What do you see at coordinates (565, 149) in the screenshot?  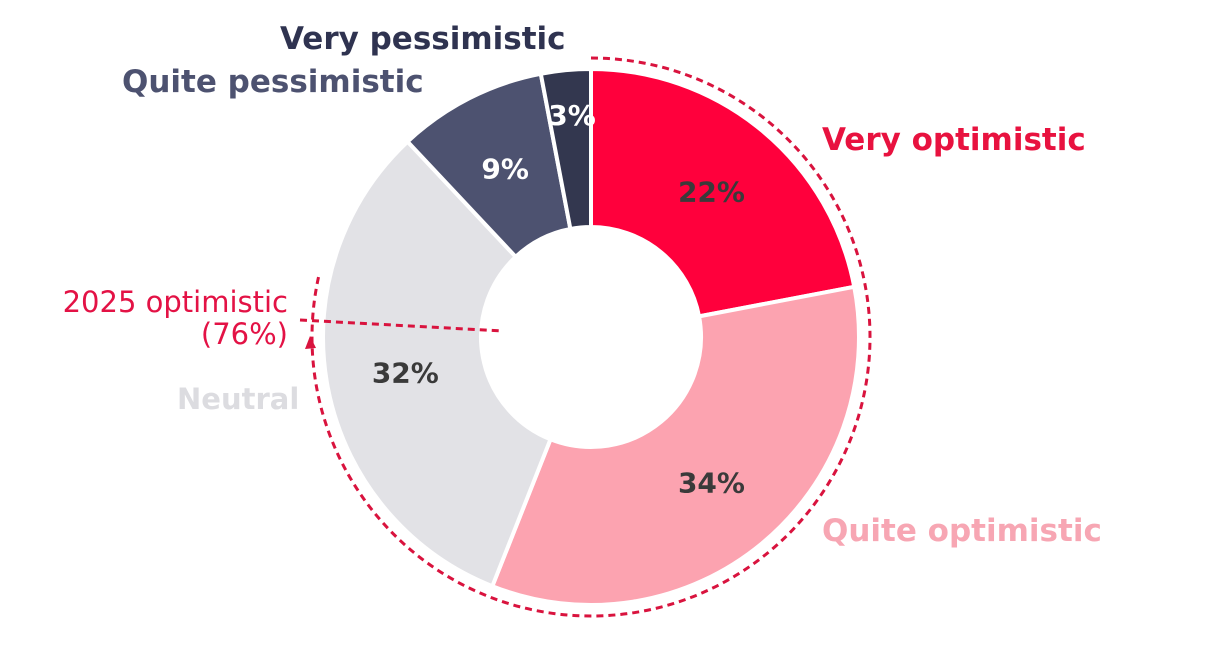 I see `slice-very-pessimistic` at bounding box center [565, 149].